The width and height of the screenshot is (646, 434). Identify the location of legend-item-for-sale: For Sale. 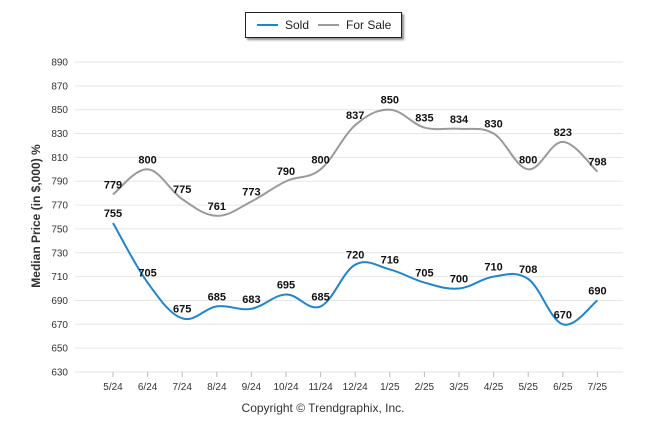
(354, 25).